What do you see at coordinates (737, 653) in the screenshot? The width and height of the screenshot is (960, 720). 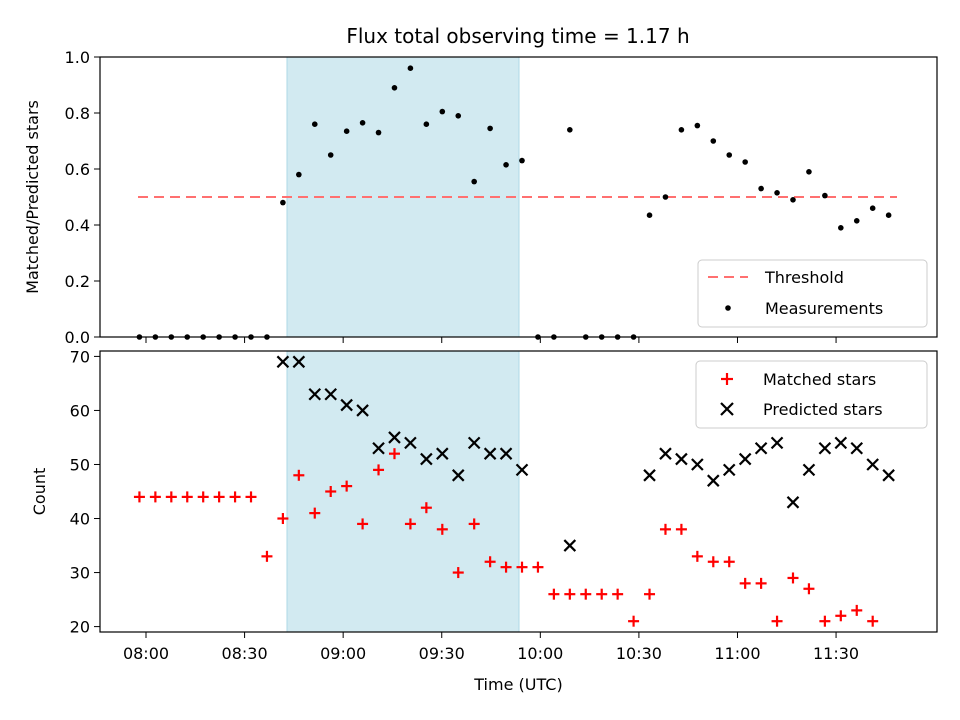 I see `x-tick-label: 11:00` at bounding box center [737, 653].